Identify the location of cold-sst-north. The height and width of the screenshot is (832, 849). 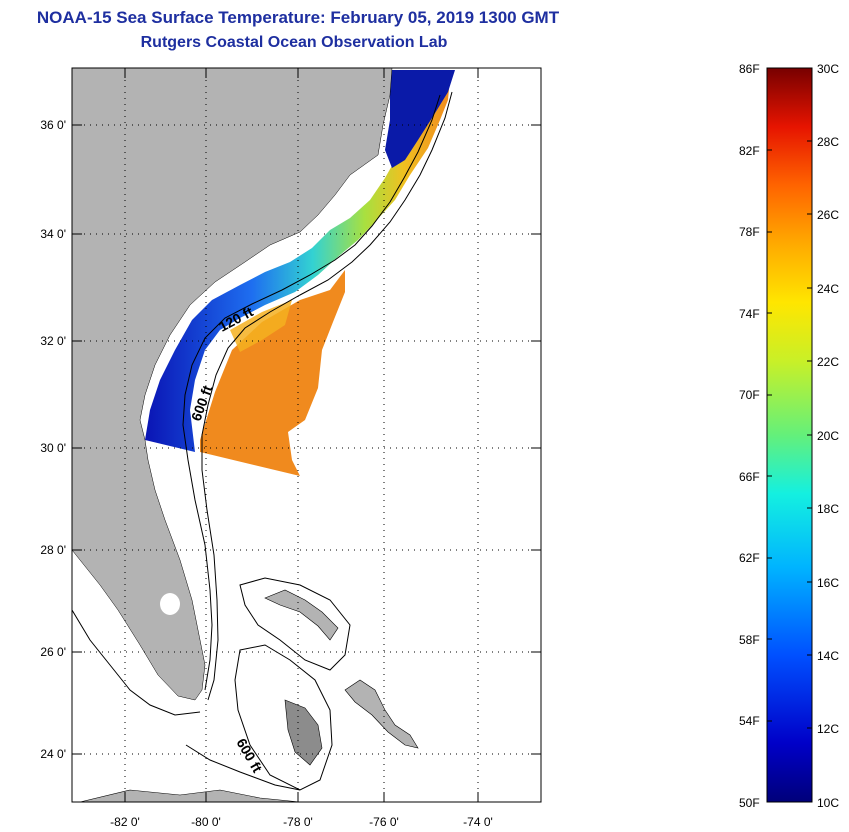
(420, 119).